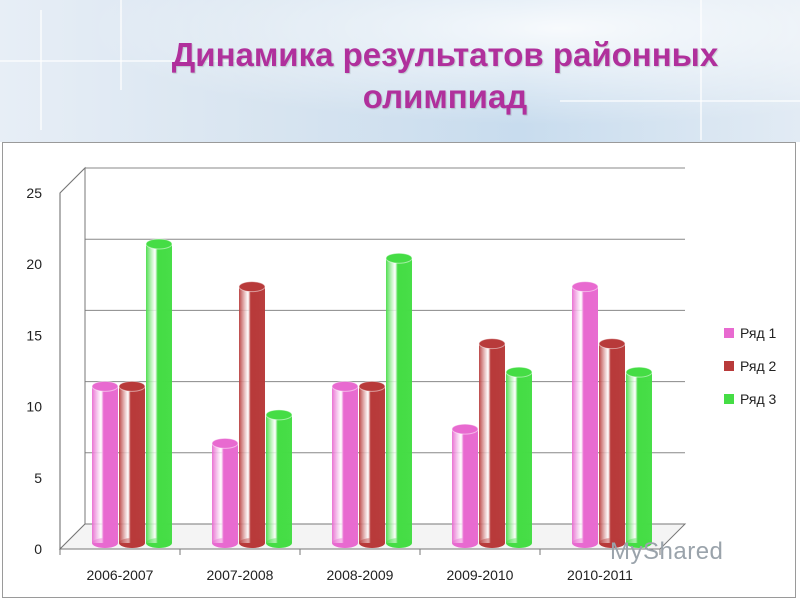  Describe the element at coordinates (758, 399) in the screenshot. I see `legend-label: Ряд 3` at that location.